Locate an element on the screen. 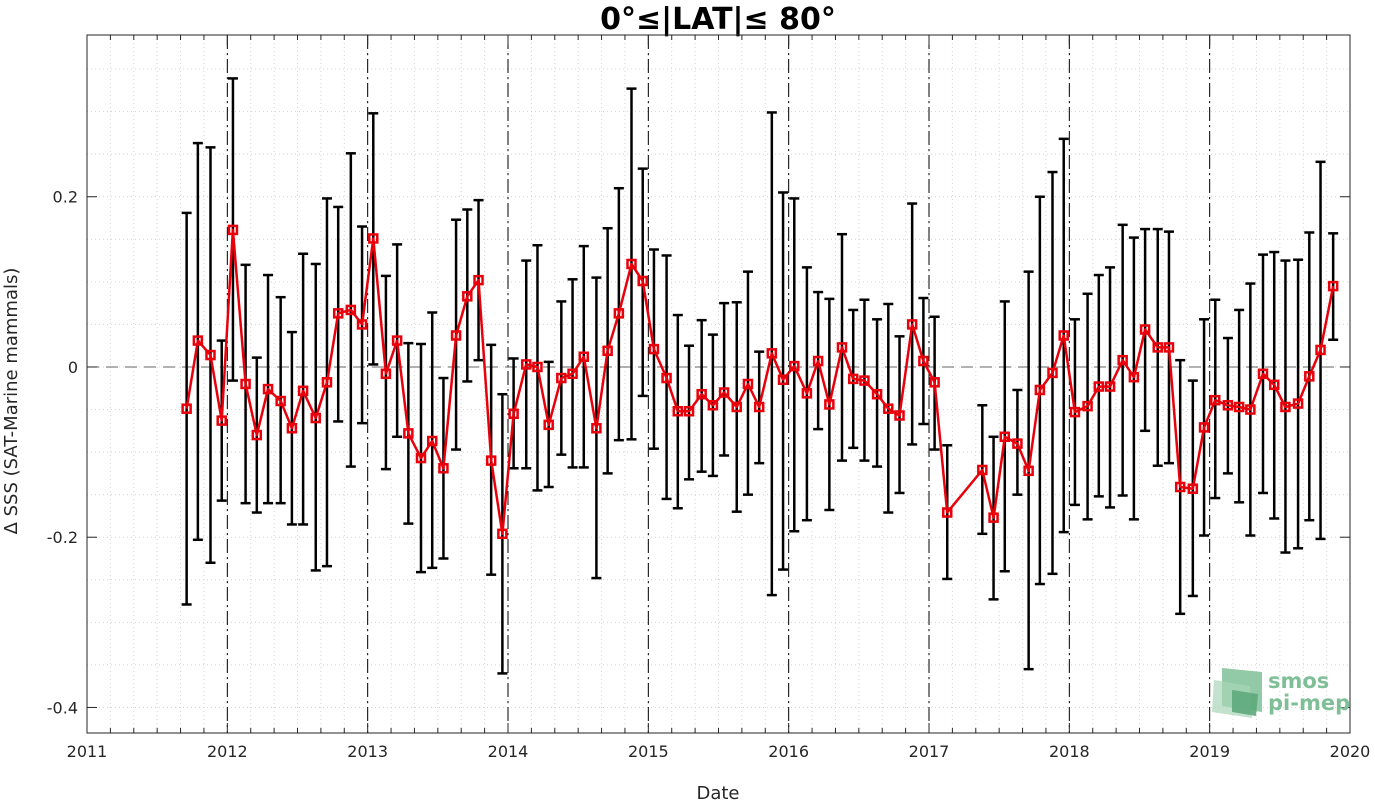 The width and height of the screenshot is (1375, 801). logo-text-line1: smos is located at coordinates (1298, 681).